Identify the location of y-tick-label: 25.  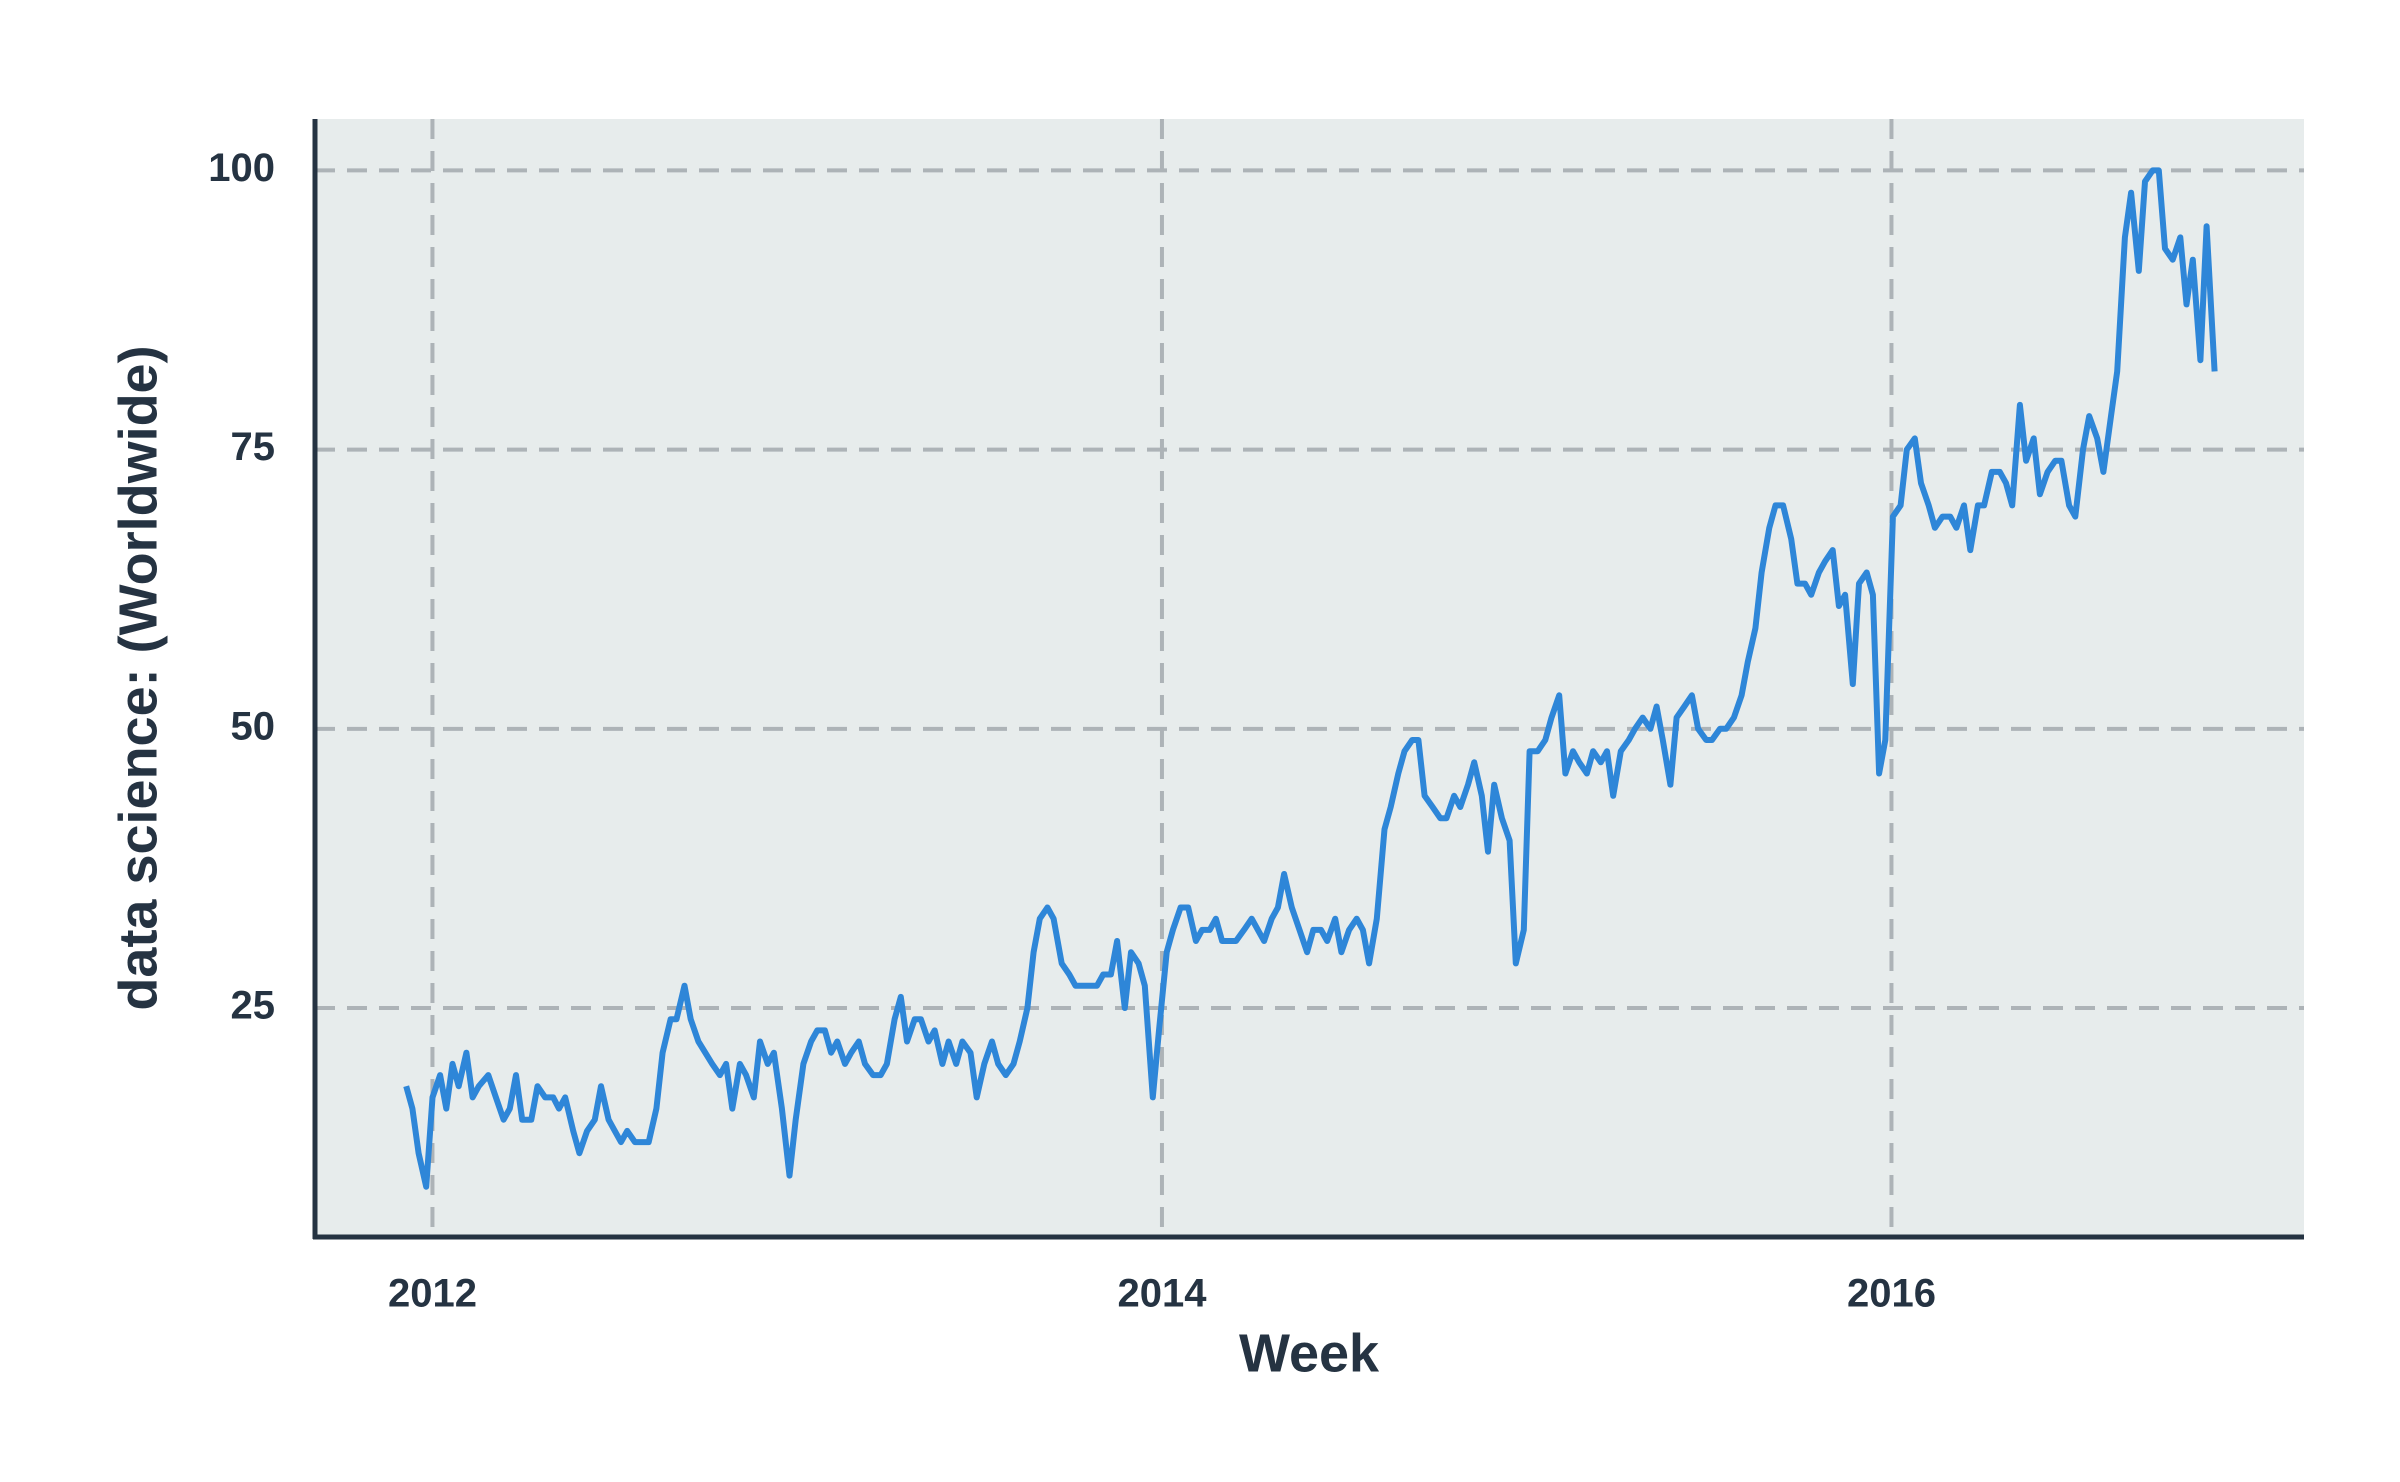
(253, 1006).